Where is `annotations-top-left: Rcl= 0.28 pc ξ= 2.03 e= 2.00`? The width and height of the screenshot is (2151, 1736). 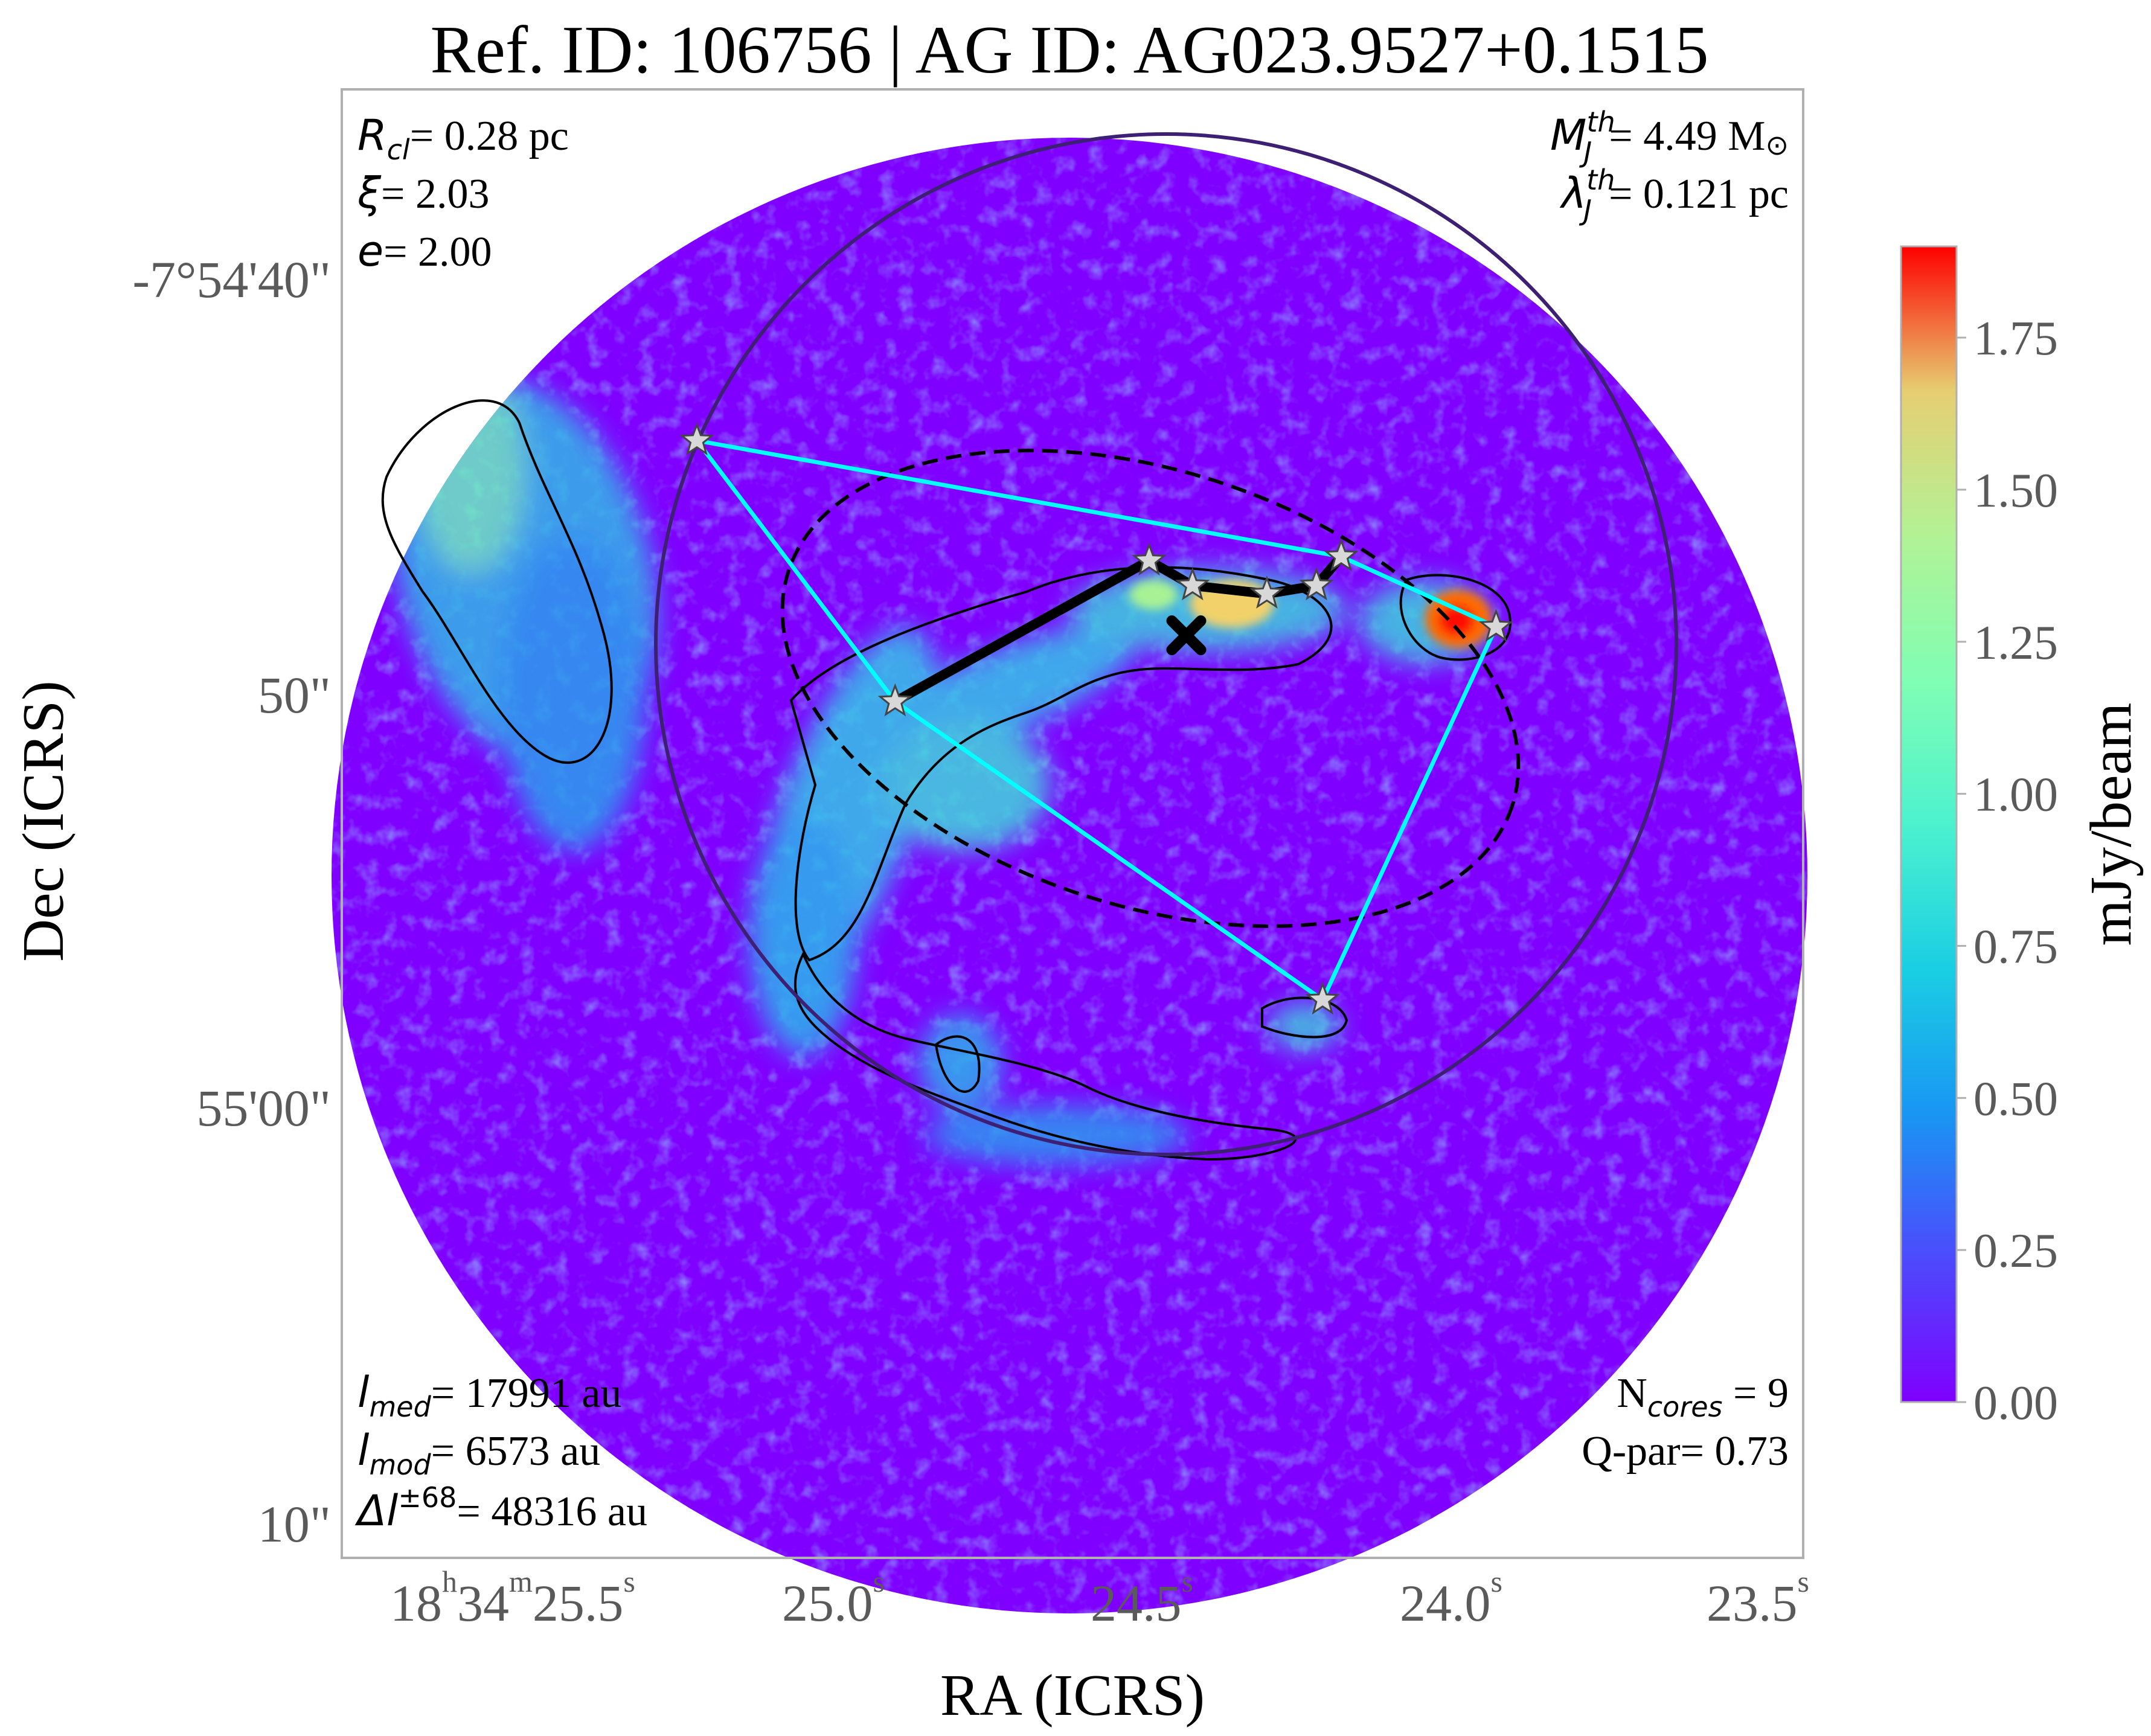 annotations-top-left: Rcl= 0.28 pc ξ= 2.03 e= 2.00 is located at coordinates (463, 193).